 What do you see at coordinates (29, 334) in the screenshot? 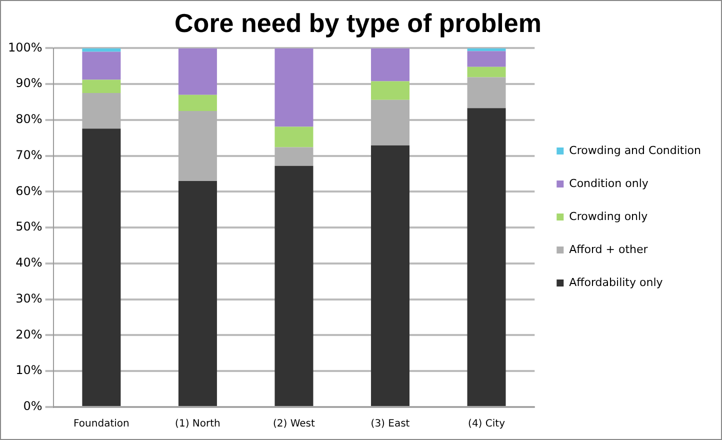
I see `y-tick-label: 20%` at bounding box center [29, 334].